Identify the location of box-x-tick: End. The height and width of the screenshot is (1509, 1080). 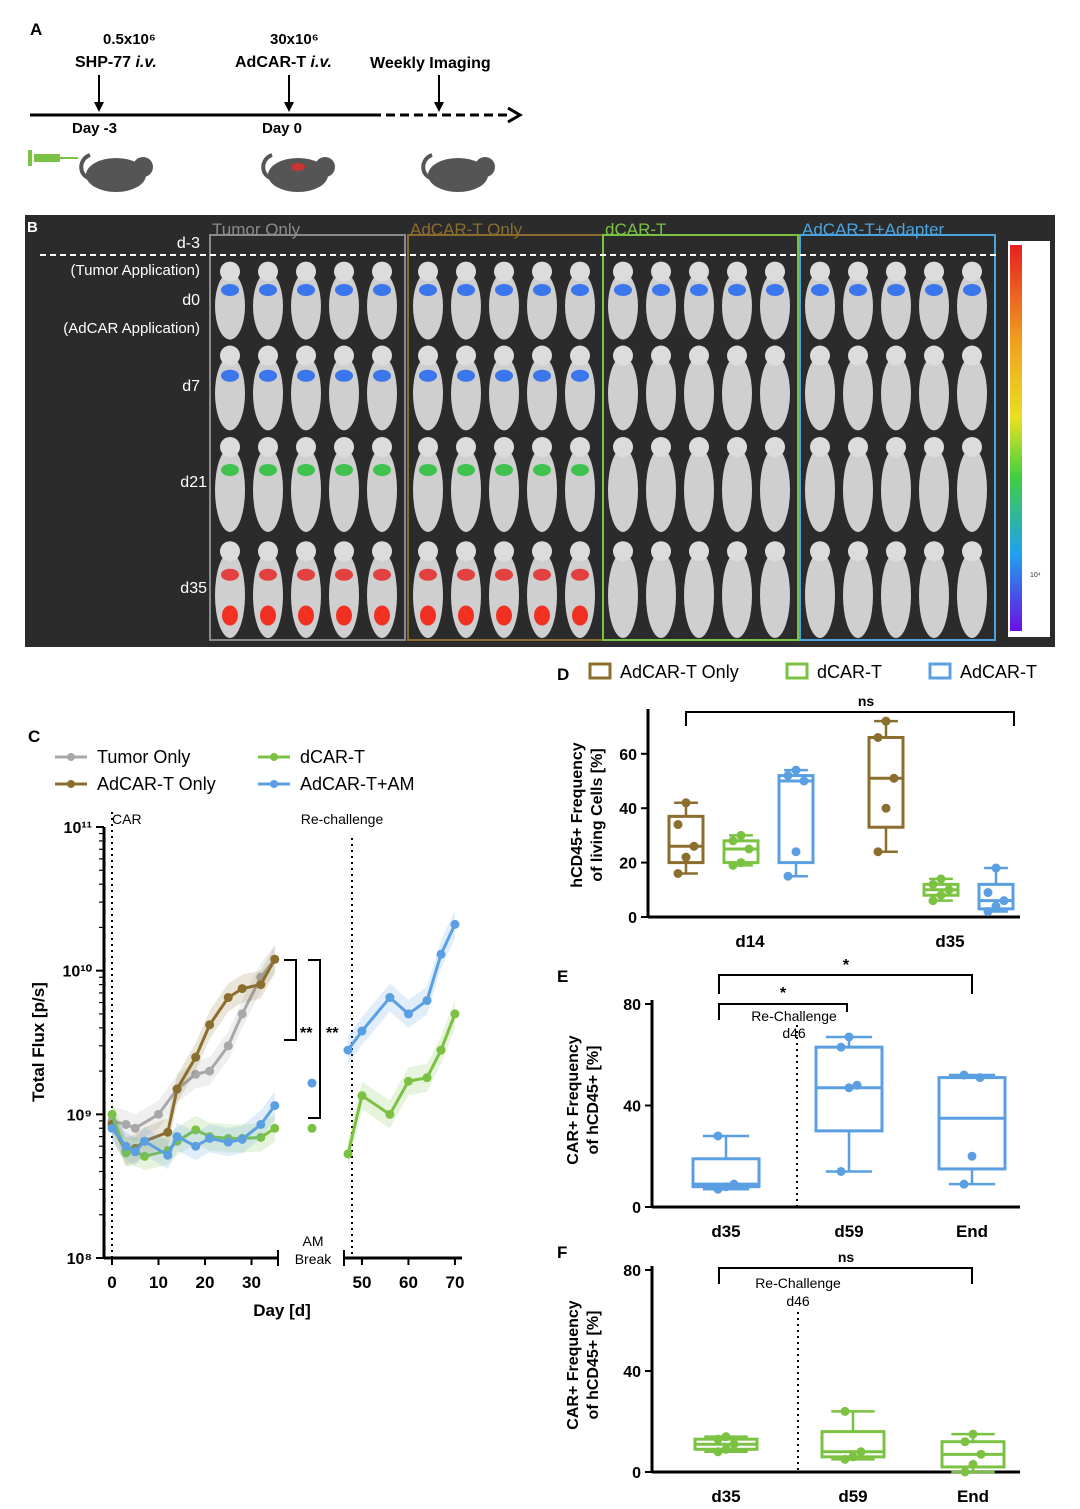
(973, 1496).